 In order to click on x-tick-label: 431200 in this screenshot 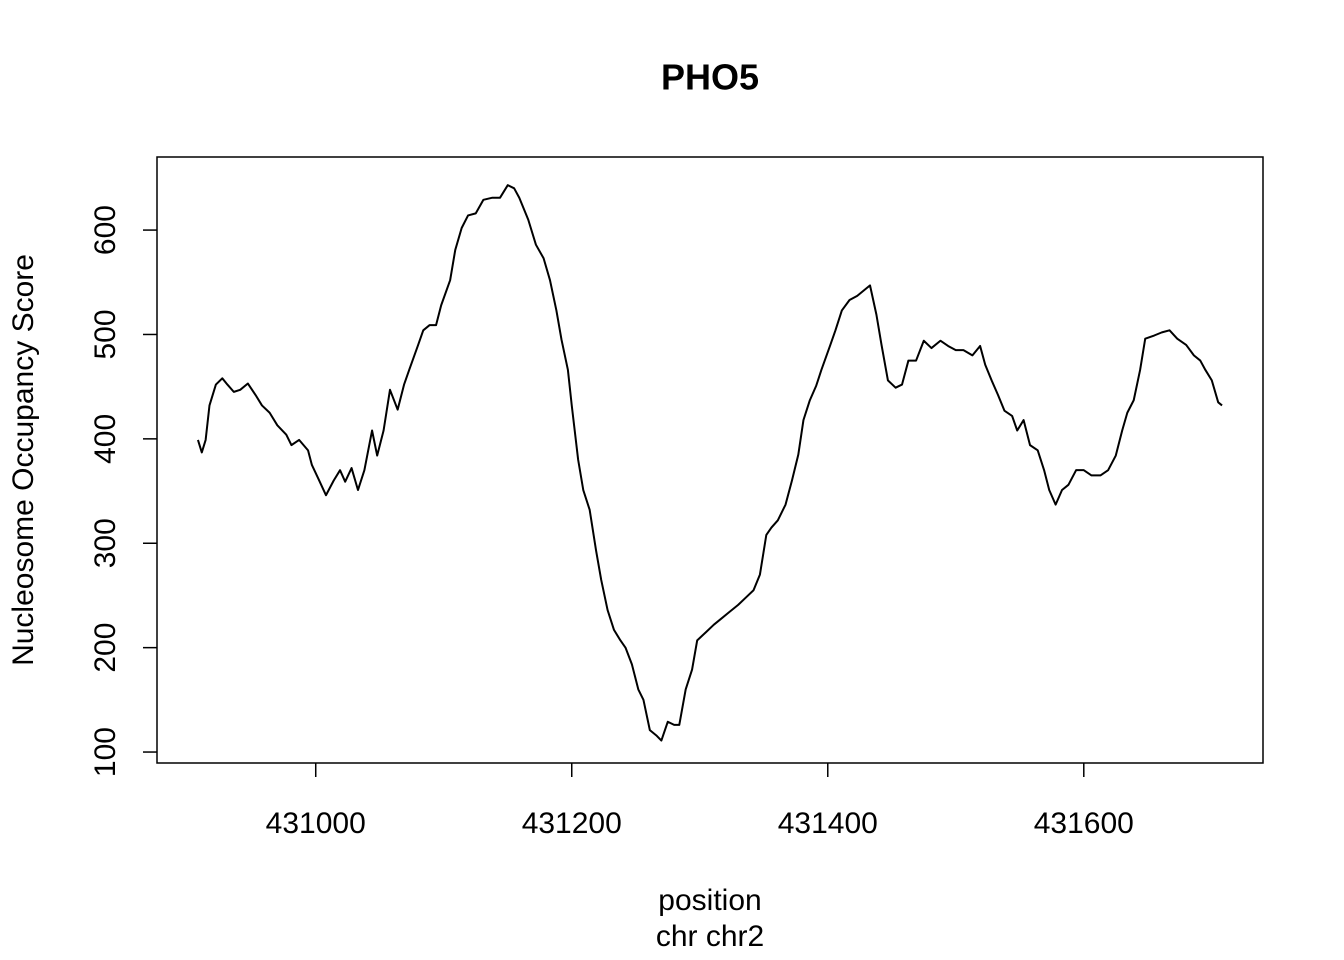, I will do `click(572, 823)`.